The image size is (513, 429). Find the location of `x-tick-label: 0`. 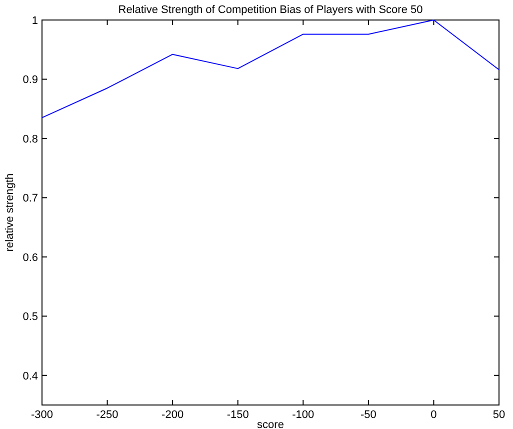

x-tick-label: 0 is located at coordinates (433, 415).